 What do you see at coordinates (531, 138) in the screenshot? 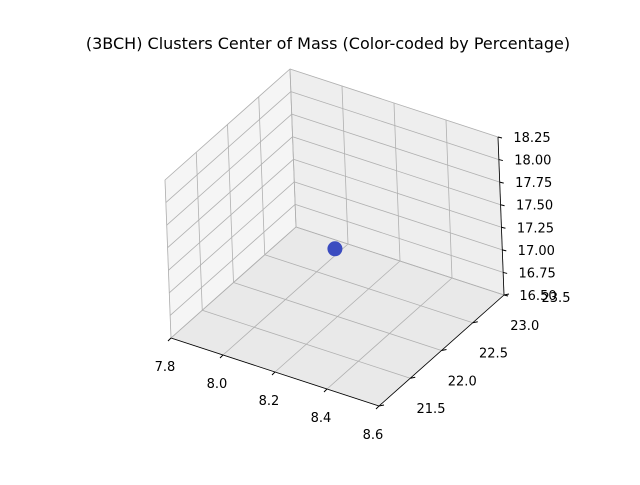
I see `z-tick-label: 18.25` at bounding box center [531, 138].